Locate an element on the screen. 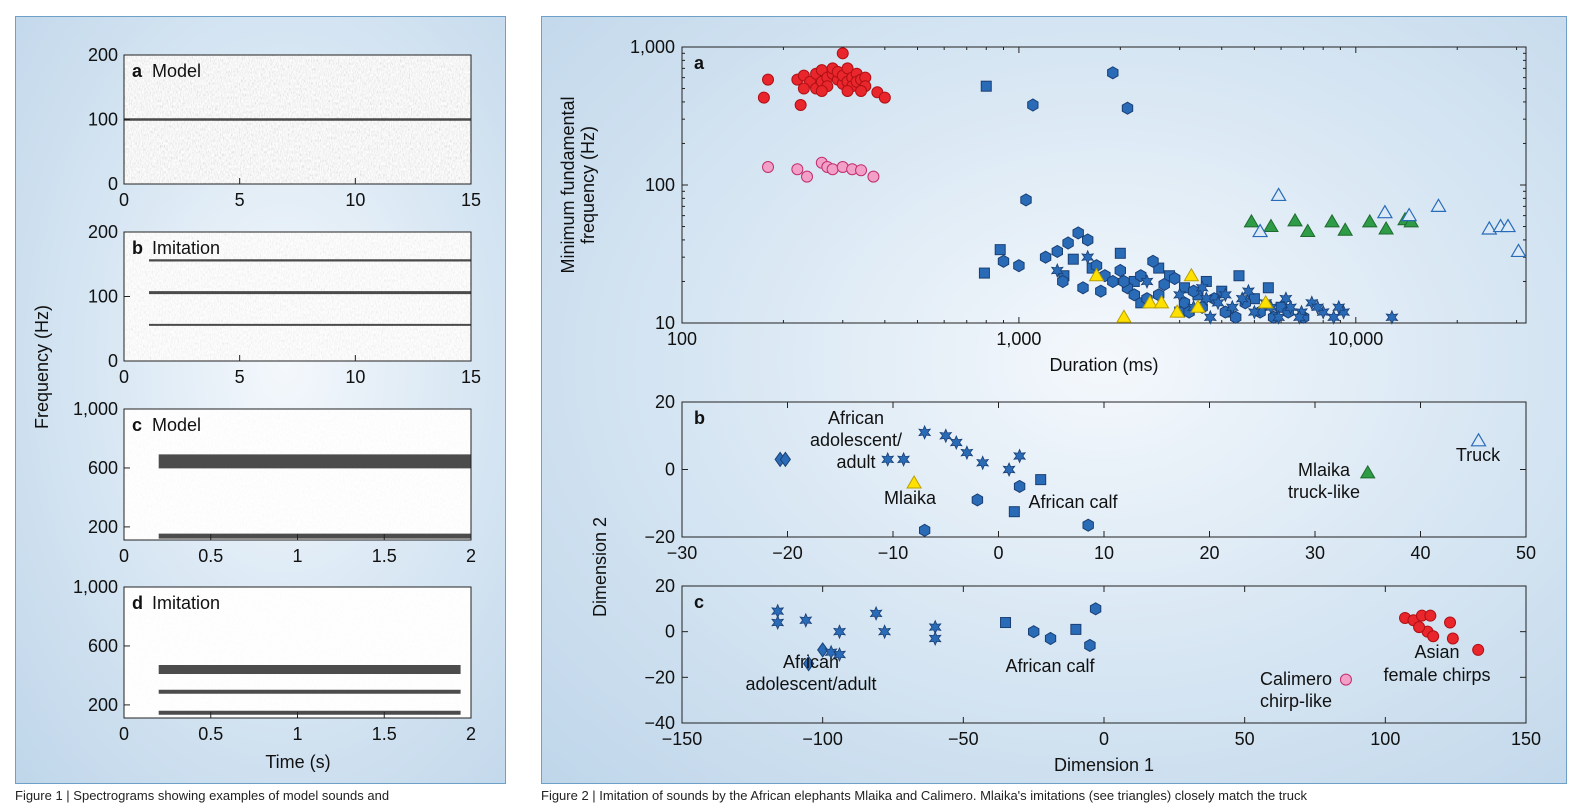  x-tick-label: 2 is located at coordinates (471, 734).